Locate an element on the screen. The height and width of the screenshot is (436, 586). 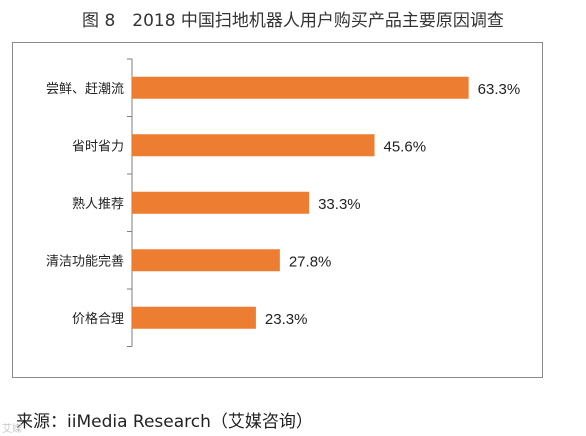
value-label: 63.3% is located at coordinates (499, 89).